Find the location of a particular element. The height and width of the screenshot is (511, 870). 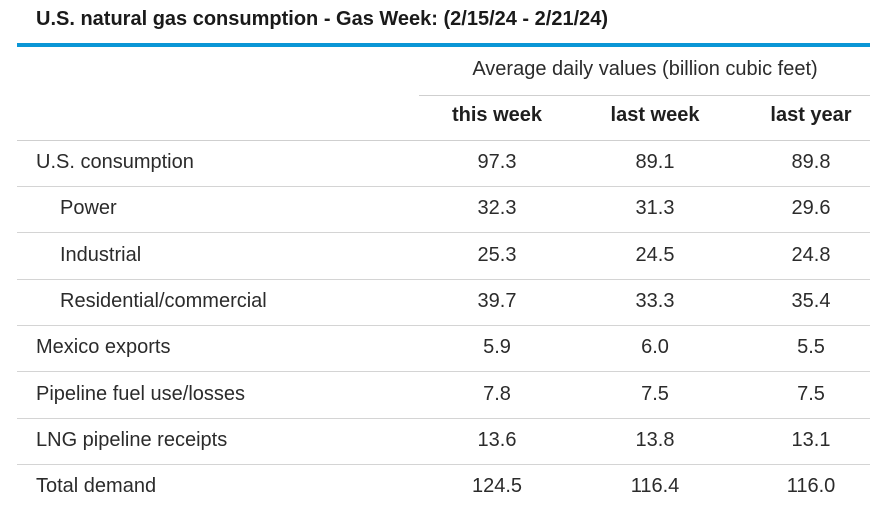

column-header-last-week: last week is located at coordinates (655, 115).